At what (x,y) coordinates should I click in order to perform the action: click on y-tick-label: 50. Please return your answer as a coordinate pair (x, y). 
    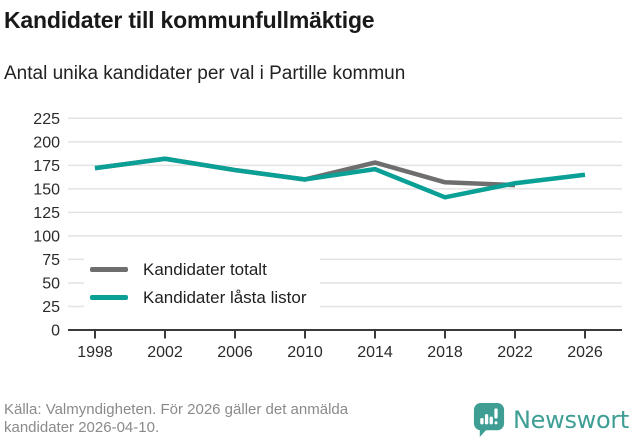
    Looking at the image, I should click on (51, 283).